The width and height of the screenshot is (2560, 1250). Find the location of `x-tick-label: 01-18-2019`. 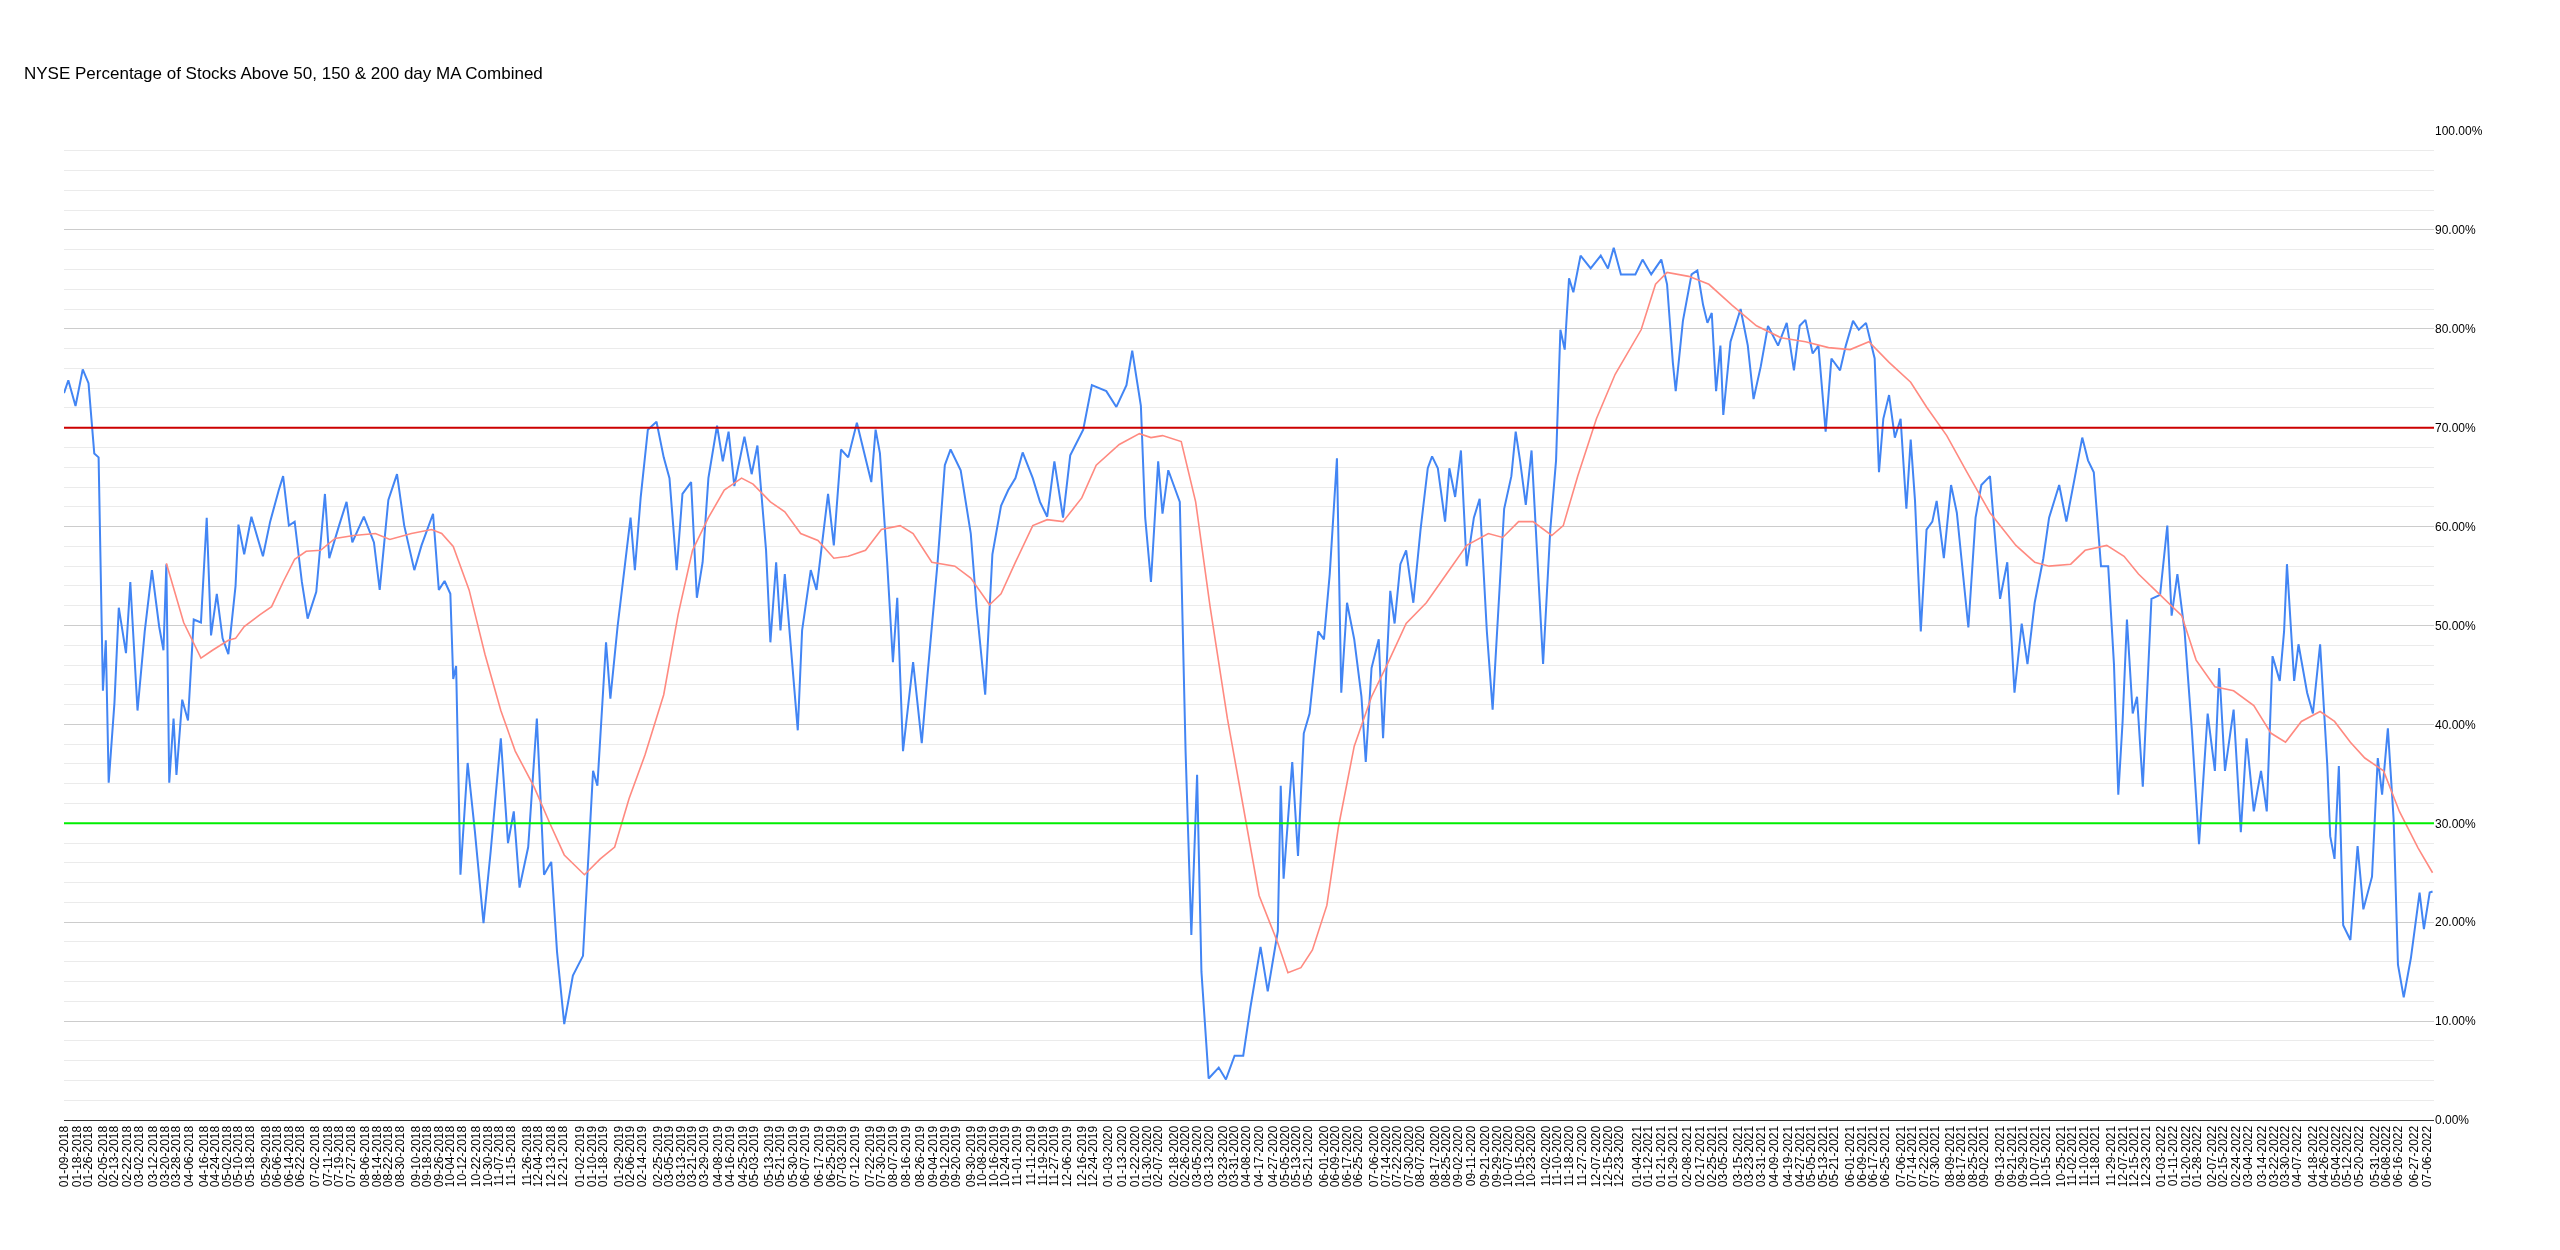

x-tick-label: 01-18-2019 is located at coordinates (603, 1156).